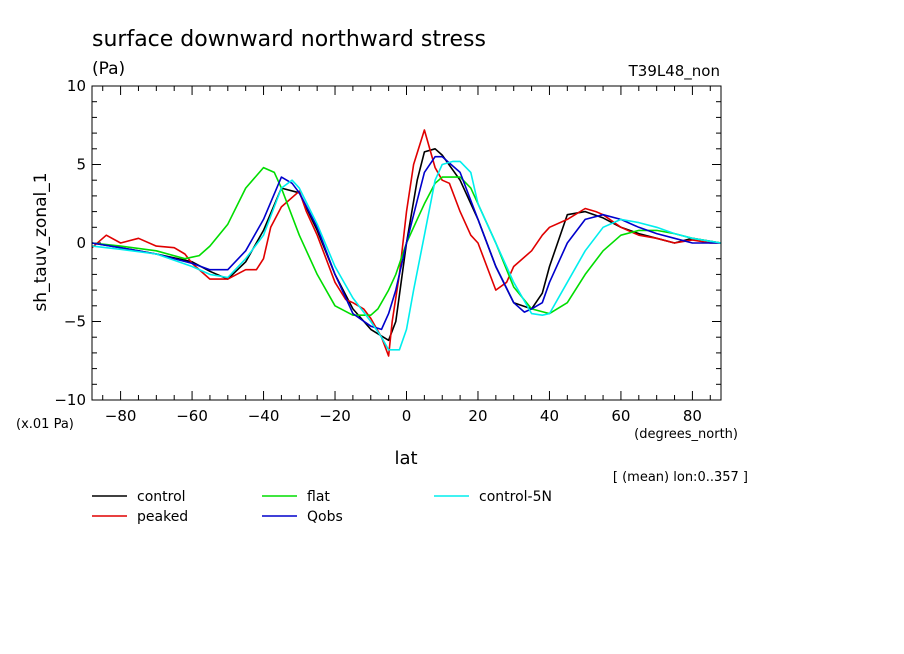 Image resolution: width=904 pixels, height=654 pixels. Describe the element at coordinates (289, 39) in the screenshot. I see `chart-title: surface downward northward stress` at that location.